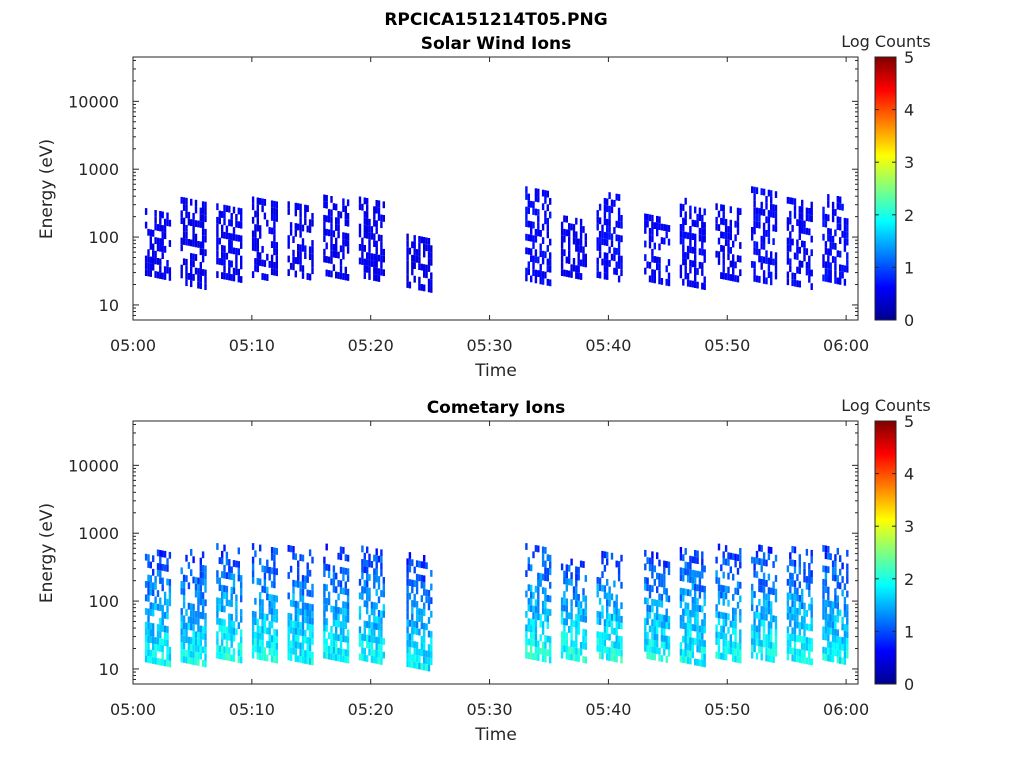  What do you see at coordinates (727, 709) in the screenshot?
I see `x-tick-label: 05:50` at bounding box center [727, 709].